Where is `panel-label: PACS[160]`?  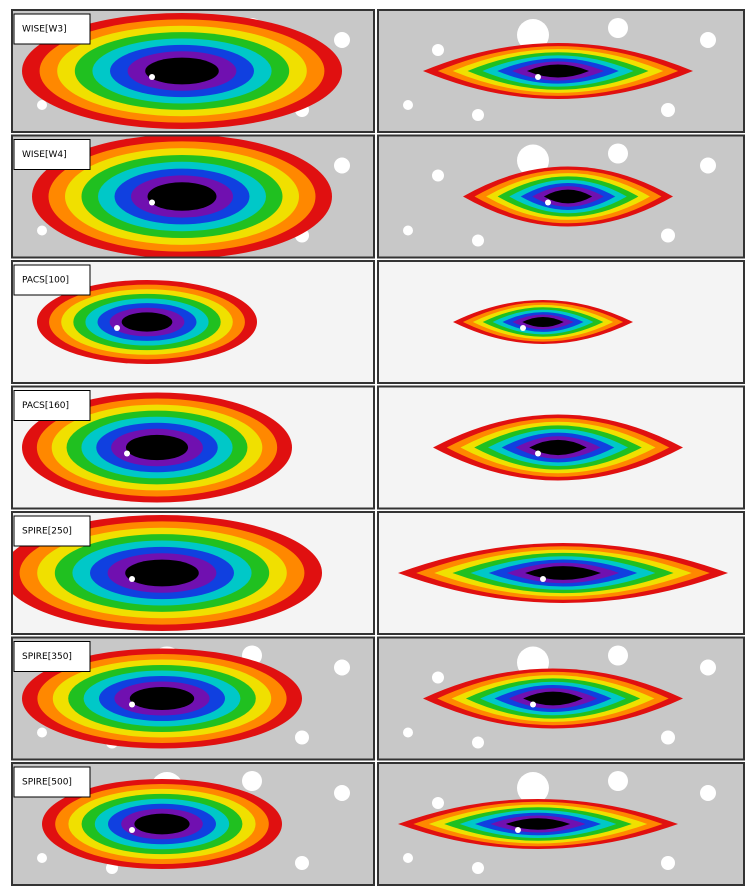 panel-label: PACS[160] is located at coordinates (45, 406).